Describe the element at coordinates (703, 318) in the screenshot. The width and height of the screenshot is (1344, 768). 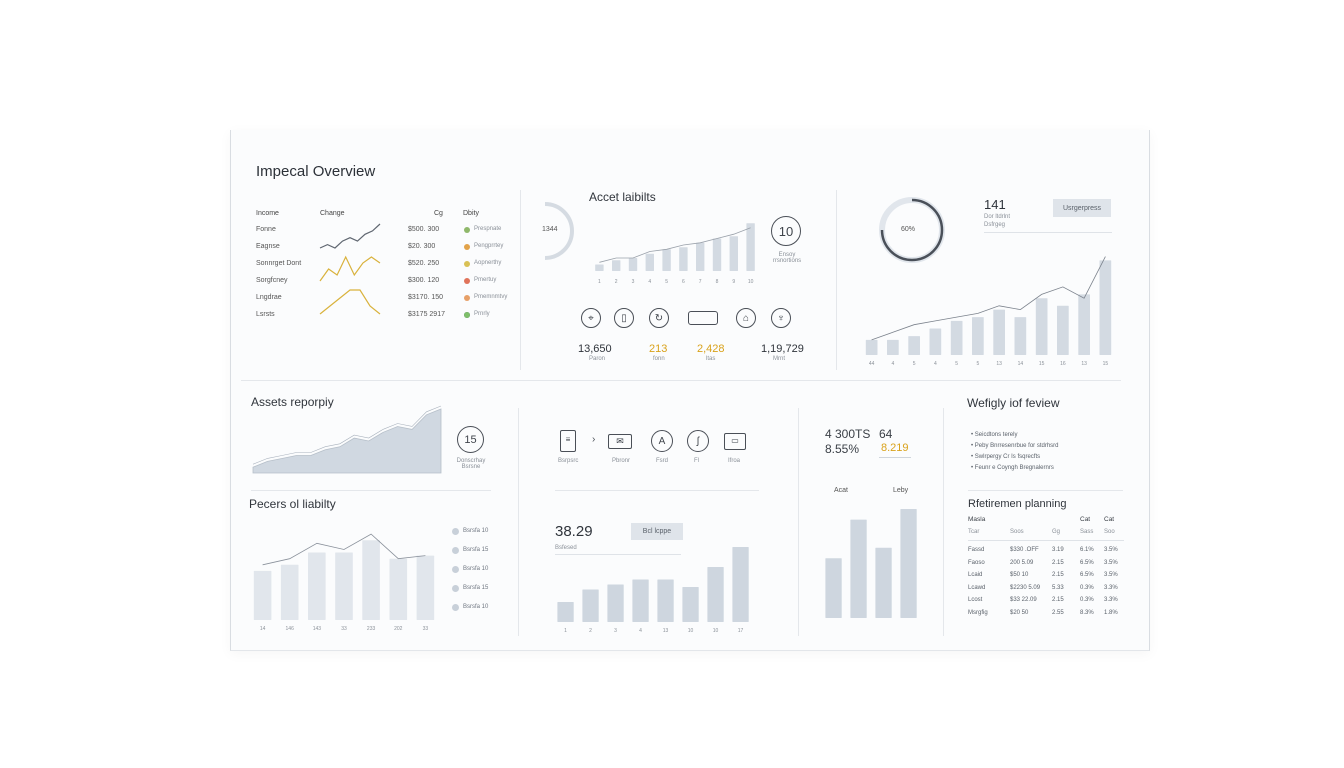
I see `truck-icon` at that location.